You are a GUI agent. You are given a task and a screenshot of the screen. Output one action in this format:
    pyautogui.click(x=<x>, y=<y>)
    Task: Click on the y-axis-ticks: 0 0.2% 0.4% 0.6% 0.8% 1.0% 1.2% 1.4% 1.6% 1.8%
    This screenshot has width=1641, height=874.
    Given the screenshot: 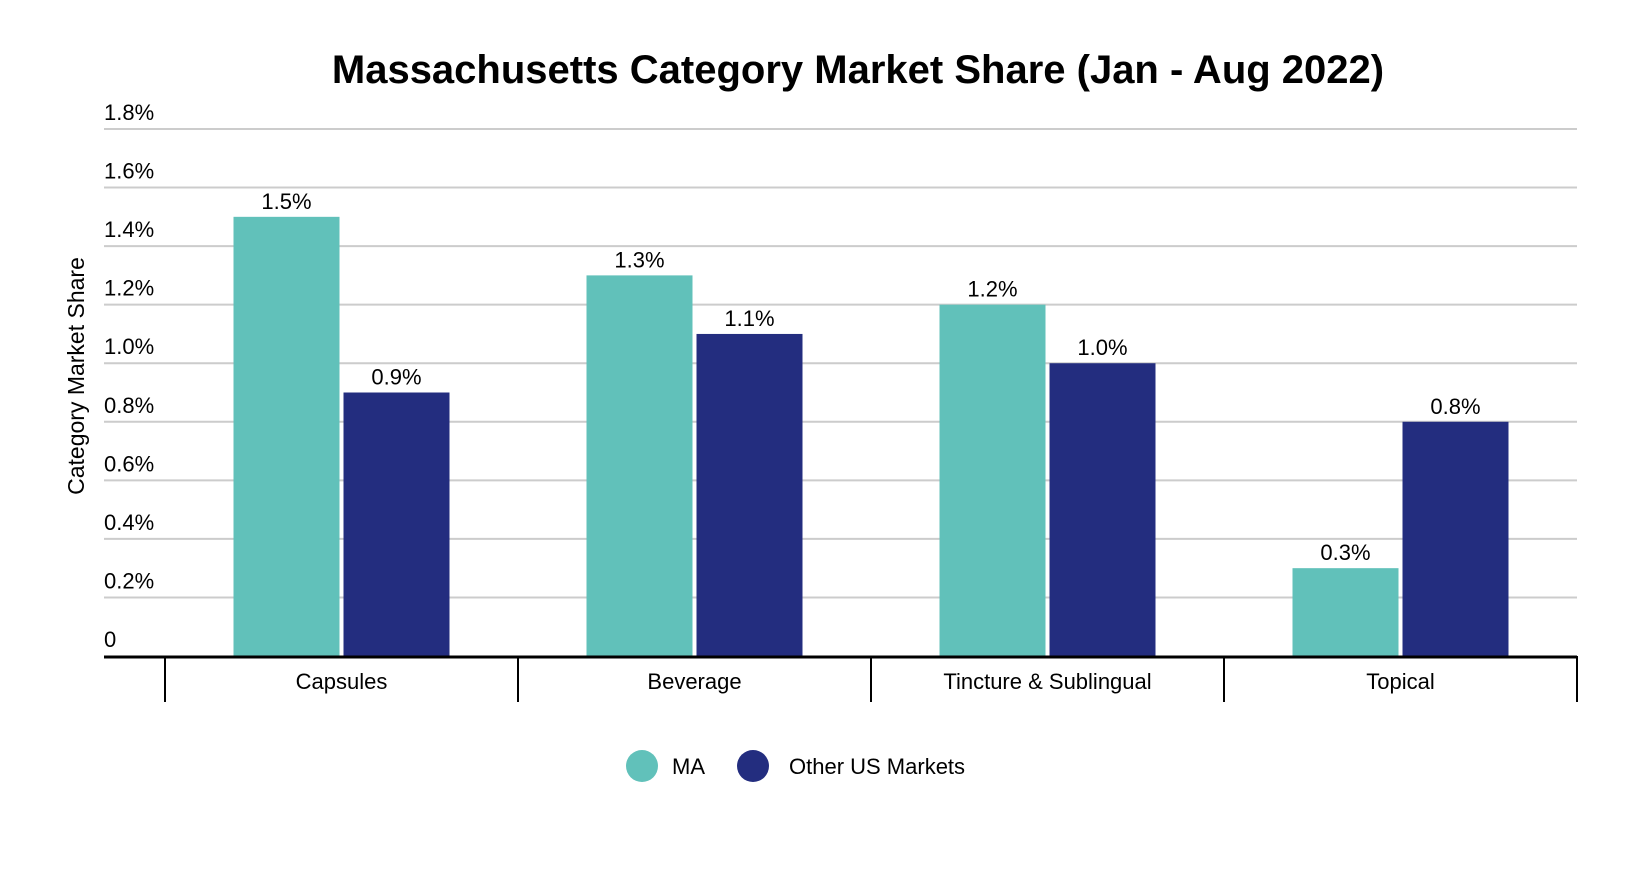 What is the action you would take?
    pyautogui.click(x=129, y=376)
    